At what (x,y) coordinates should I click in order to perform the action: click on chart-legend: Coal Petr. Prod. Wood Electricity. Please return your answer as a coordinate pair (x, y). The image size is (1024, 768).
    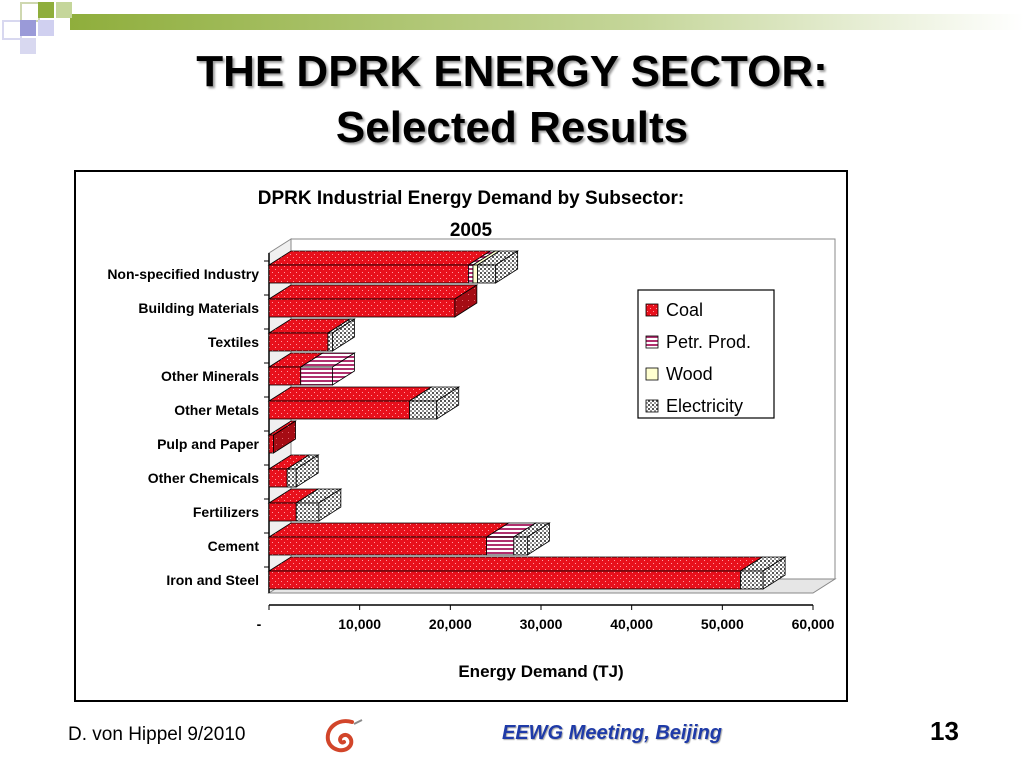
    Looking at the image, I should click on (706, 354).